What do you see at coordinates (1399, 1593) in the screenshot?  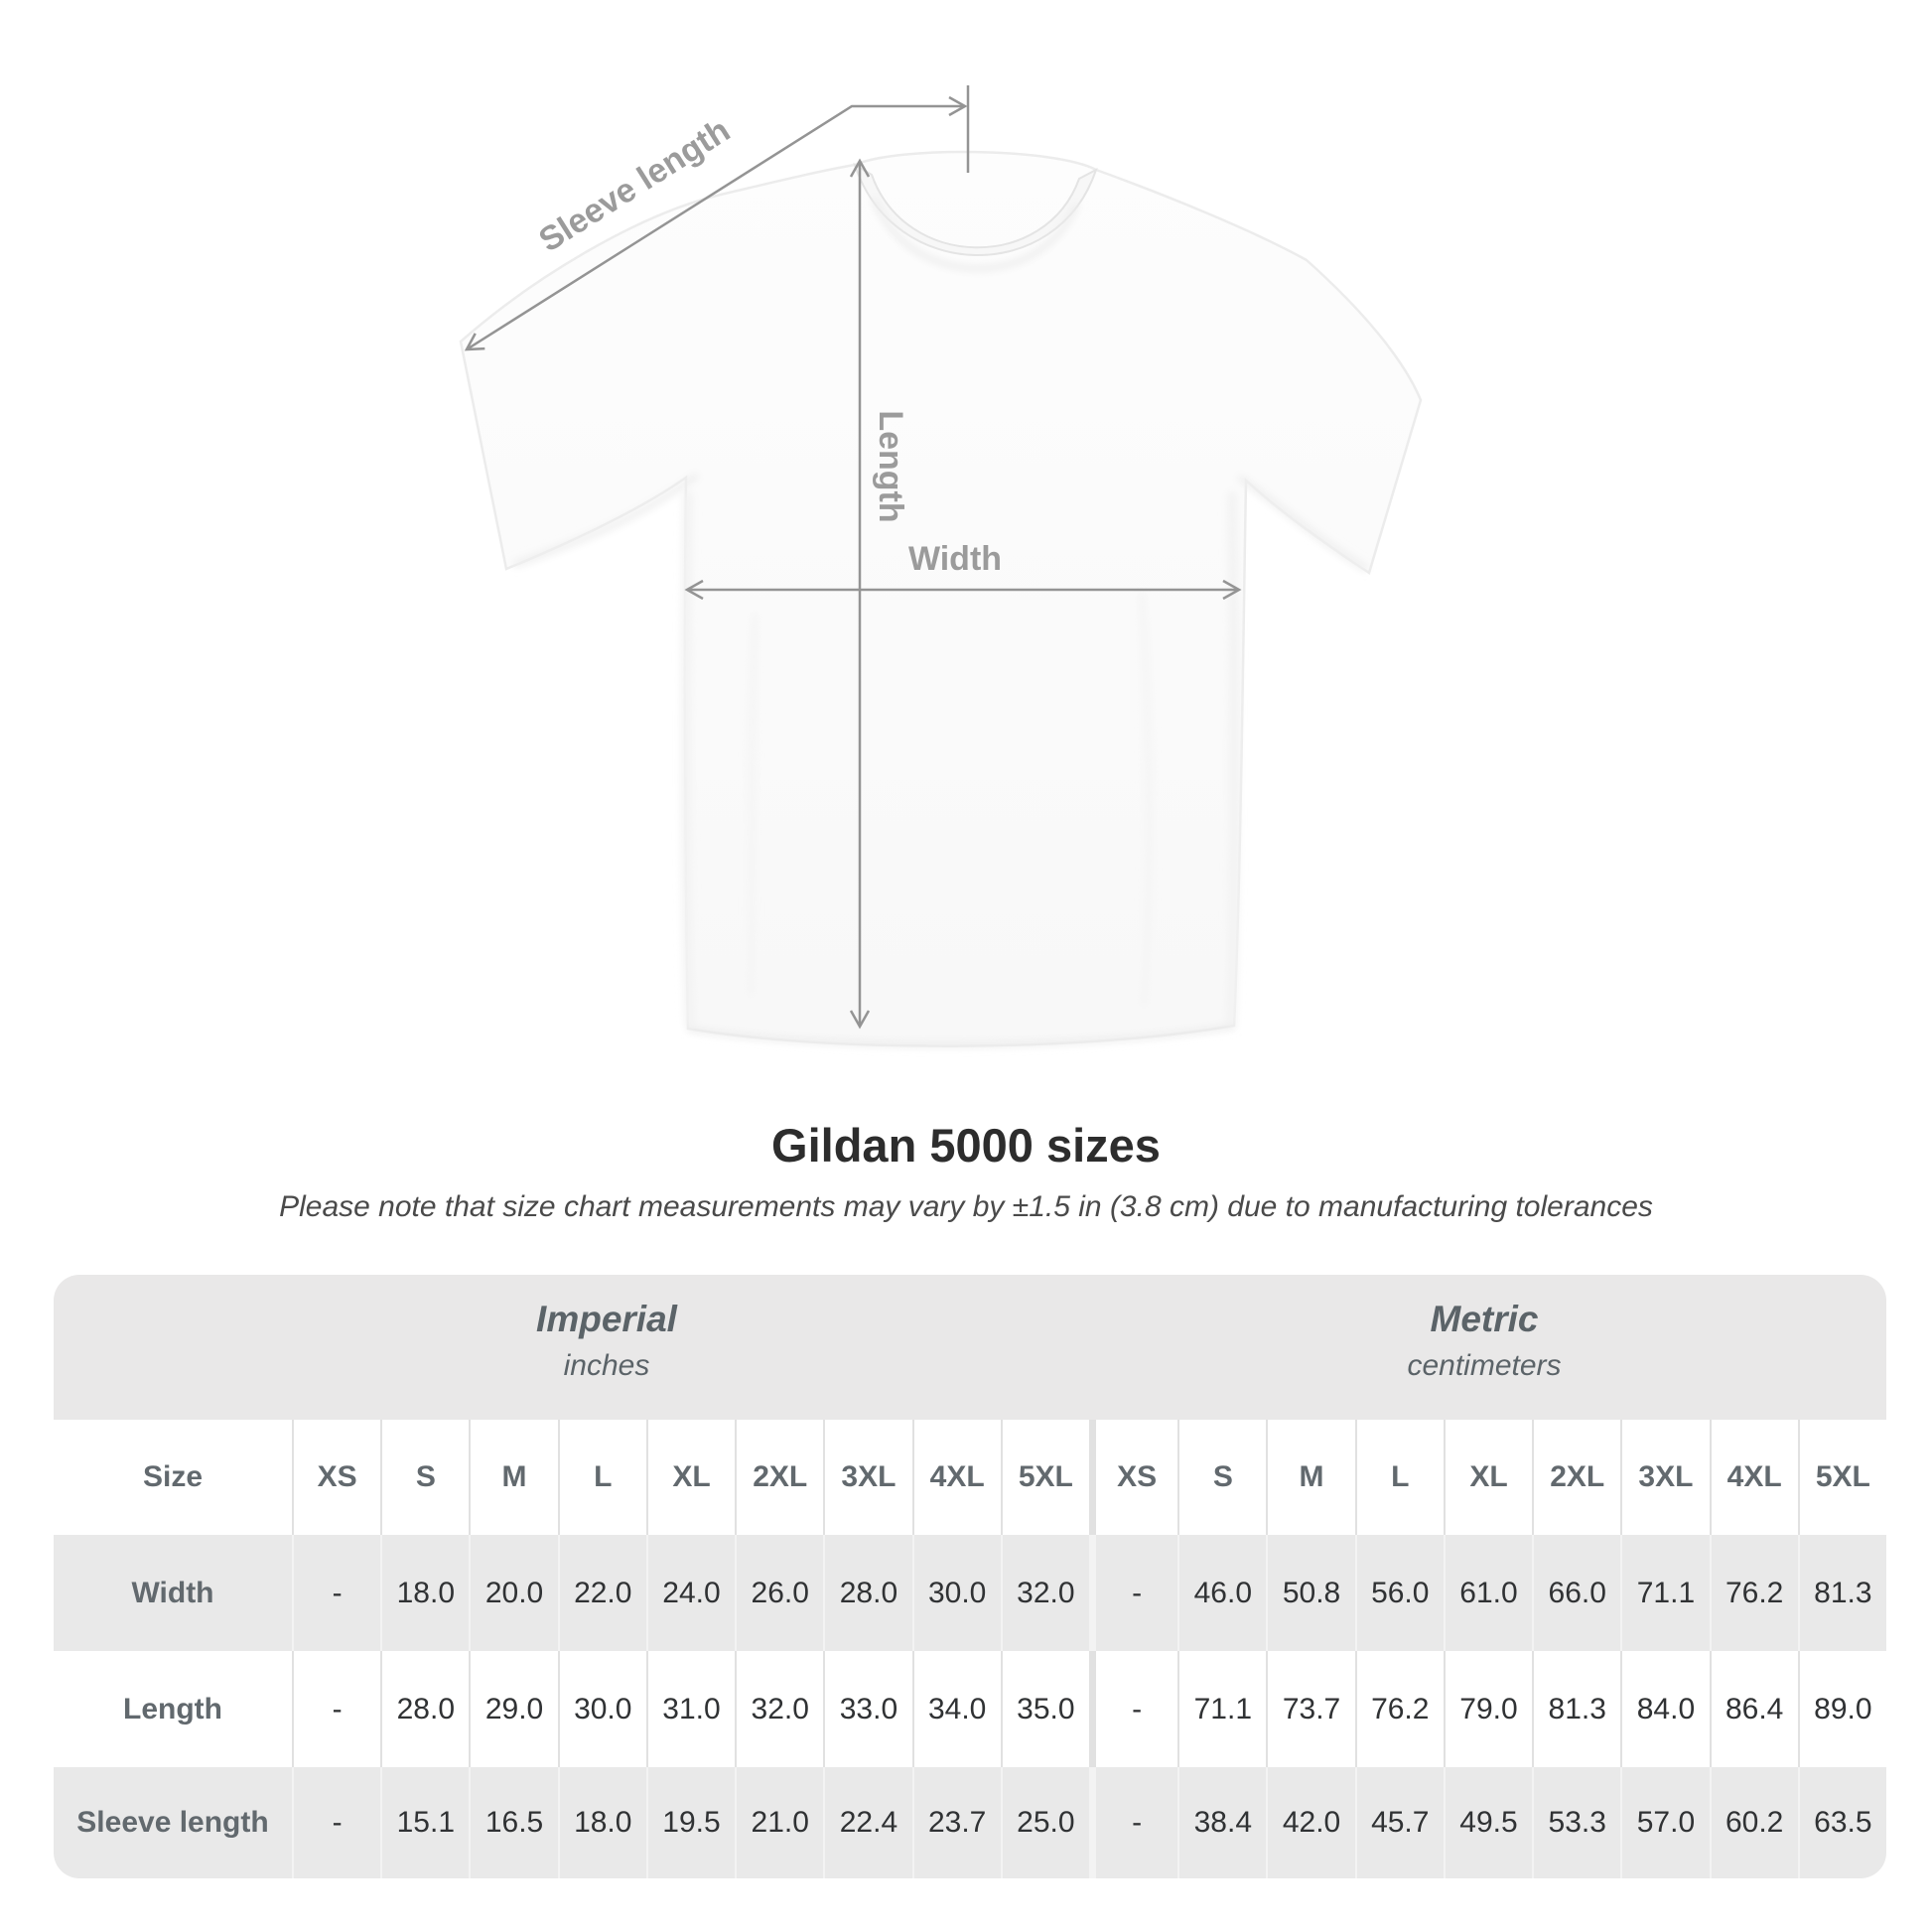 I see `value-cell: 56.0` at bounding box center [1399, 1593].